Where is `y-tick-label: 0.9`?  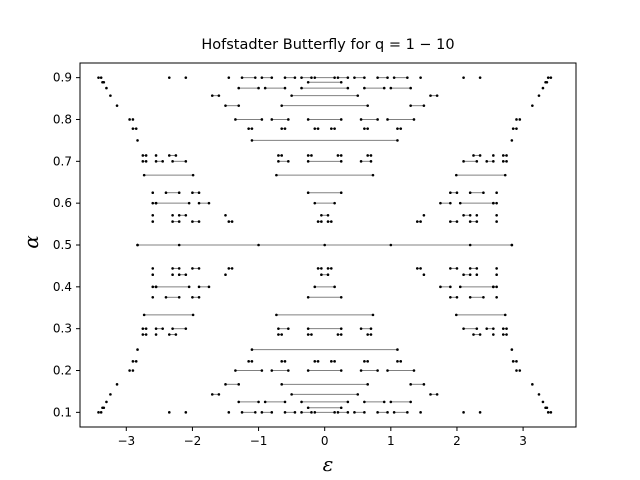
y-tick-label: 0.9 is located at coordinates (62, 78).